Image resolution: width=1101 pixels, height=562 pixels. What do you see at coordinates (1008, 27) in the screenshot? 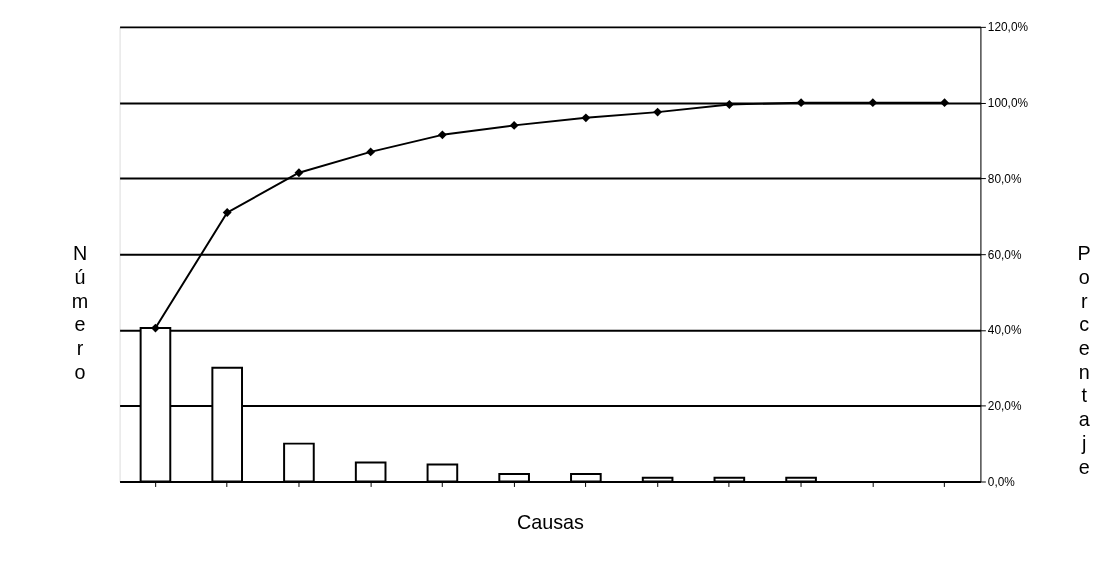
I see `y2-tick-label: 120,0%` at bounding box center [1008, 27].